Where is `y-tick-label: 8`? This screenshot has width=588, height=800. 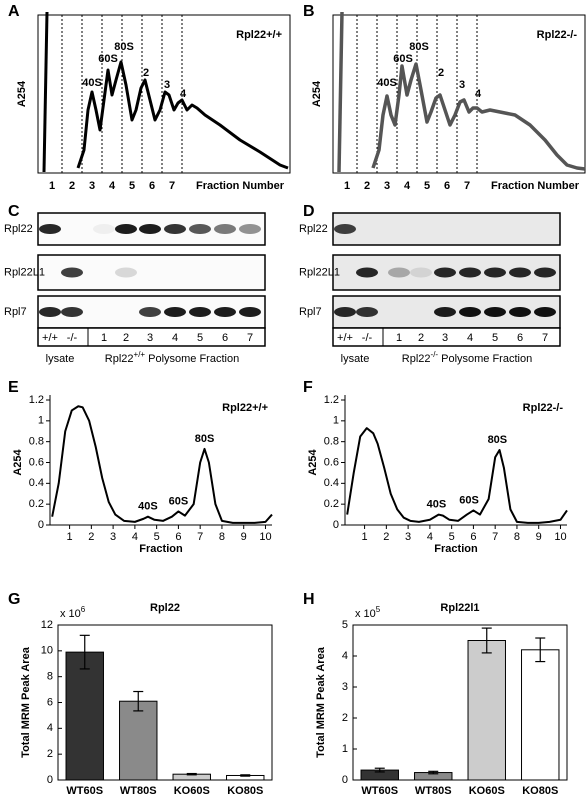 y-tick-label: 8 is located at coordinates (50, 677).